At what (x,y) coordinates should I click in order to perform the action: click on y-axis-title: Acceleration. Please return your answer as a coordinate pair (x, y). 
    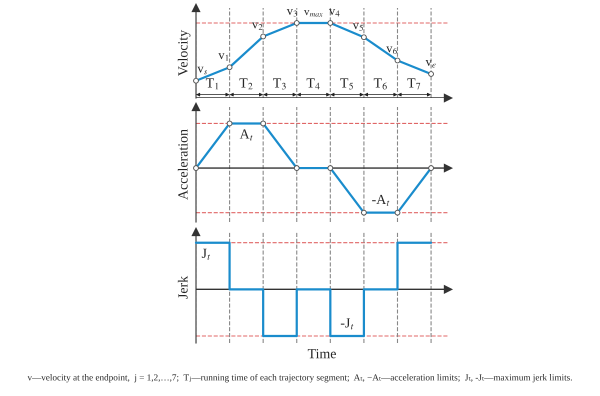
    Looking at the image, I should click on (183, 164).